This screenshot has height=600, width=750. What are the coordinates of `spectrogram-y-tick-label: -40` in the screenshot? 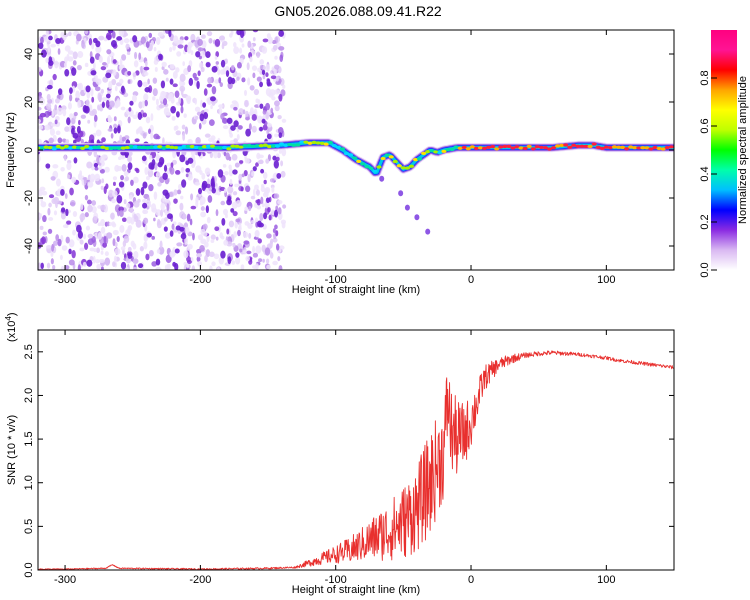 It's located at (29, 246).